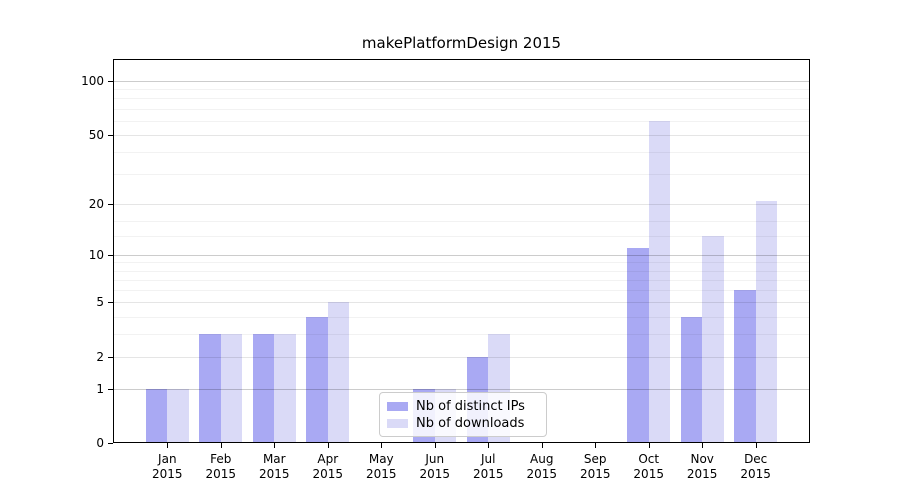  Describe the element at coordinates (328, 459) in the screenshot. I see `x-tick-month: Apr` at that location.